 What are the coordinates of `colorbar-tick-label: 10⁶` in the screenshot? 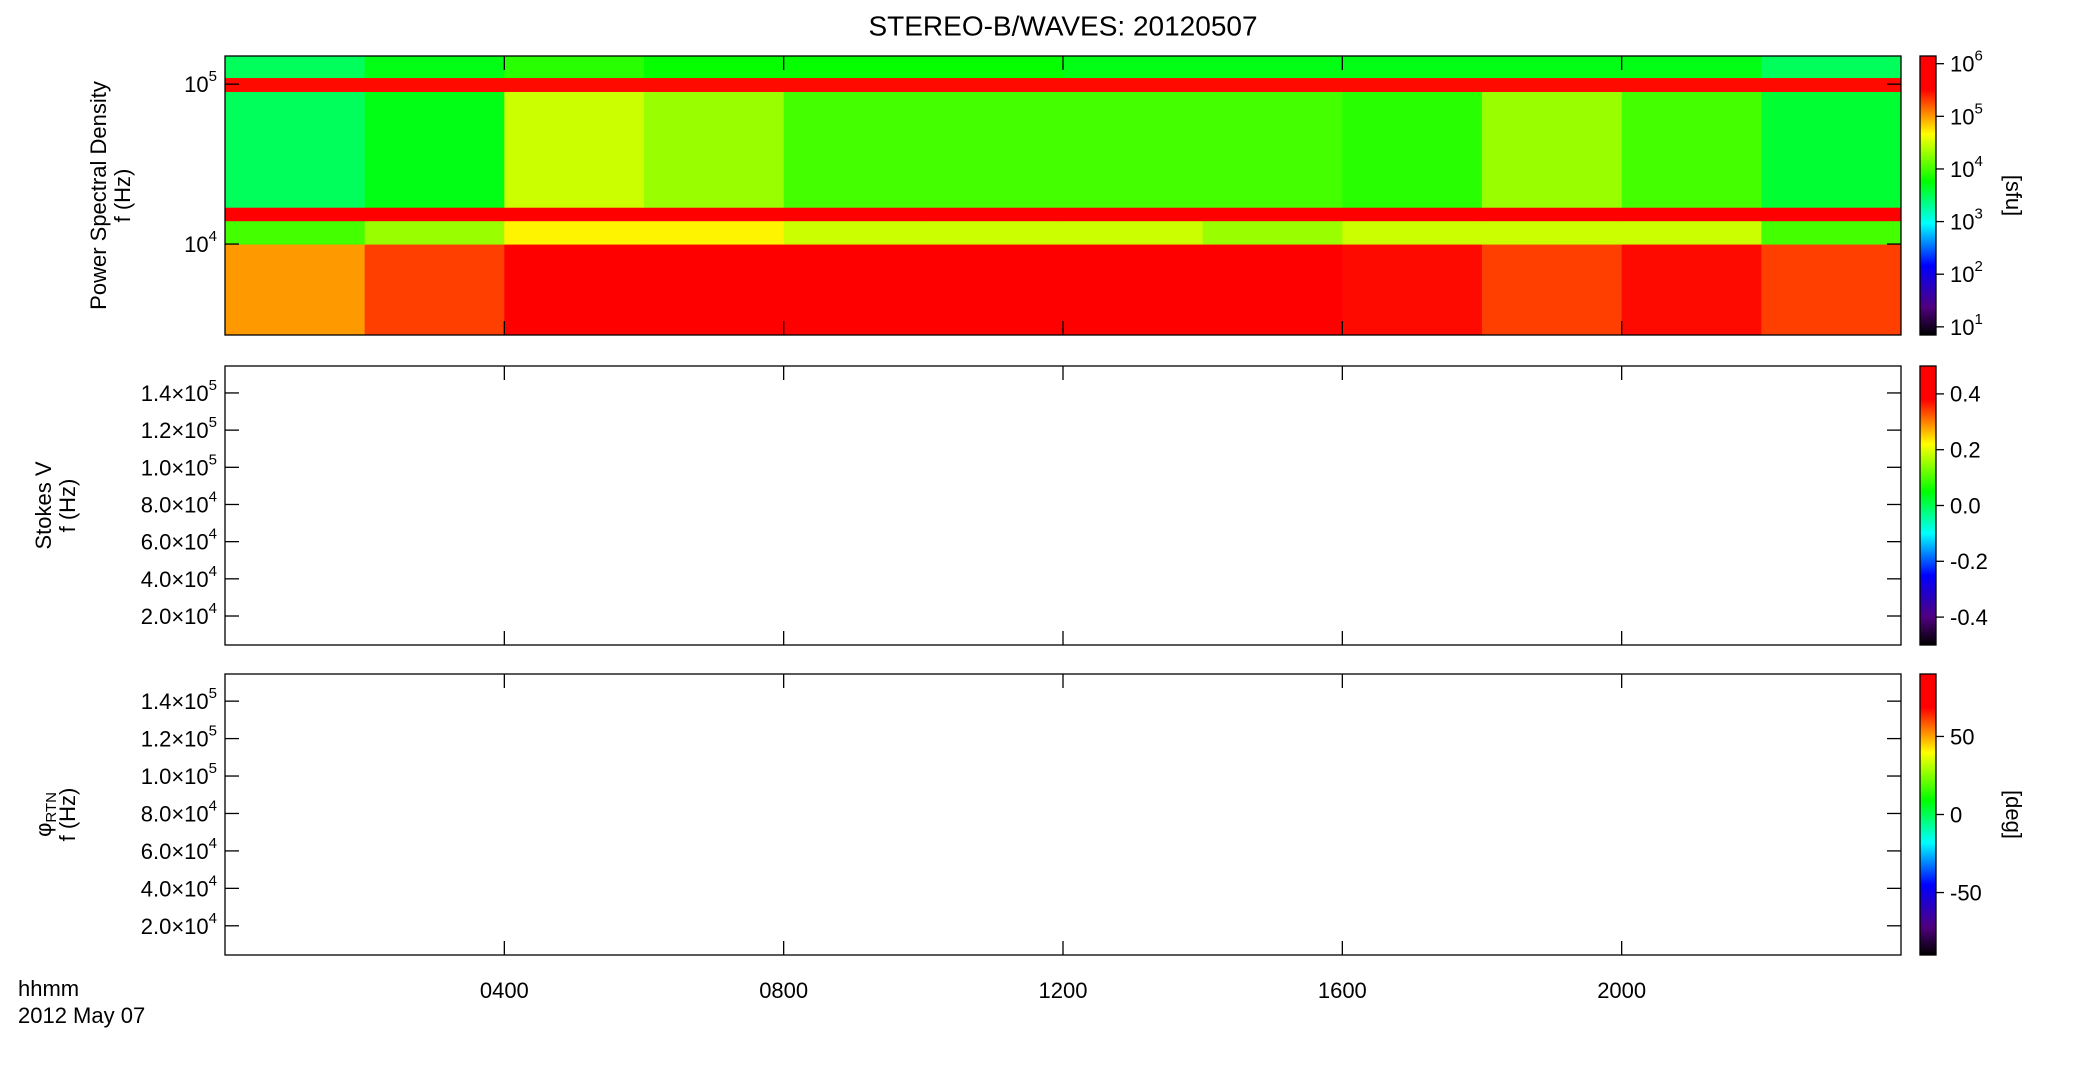 It's located at (1966, 62).